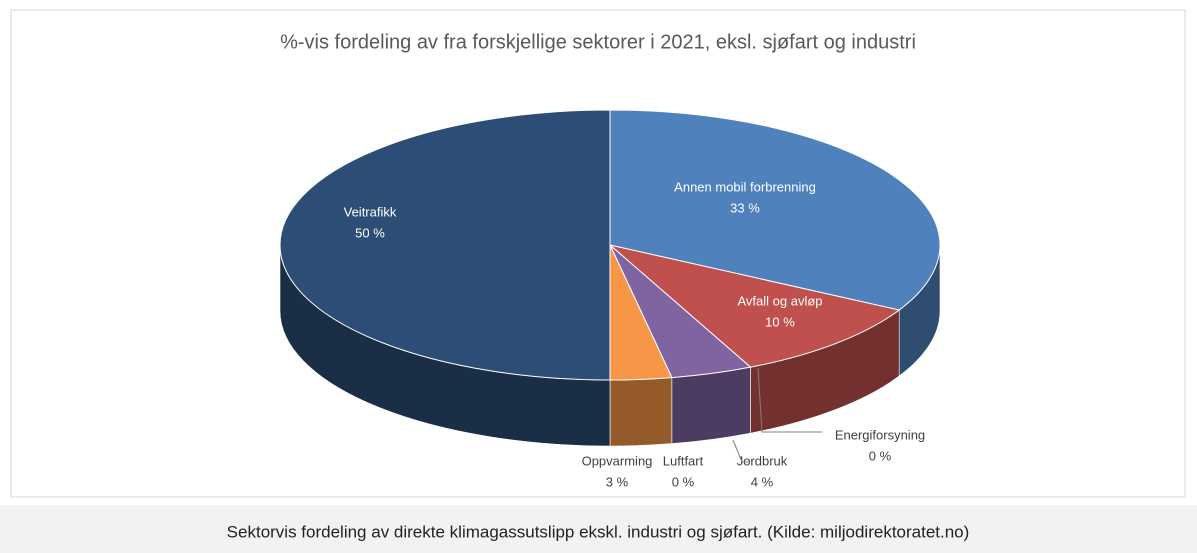  I want to click on slice-value: 3 %, so click(617, 481).